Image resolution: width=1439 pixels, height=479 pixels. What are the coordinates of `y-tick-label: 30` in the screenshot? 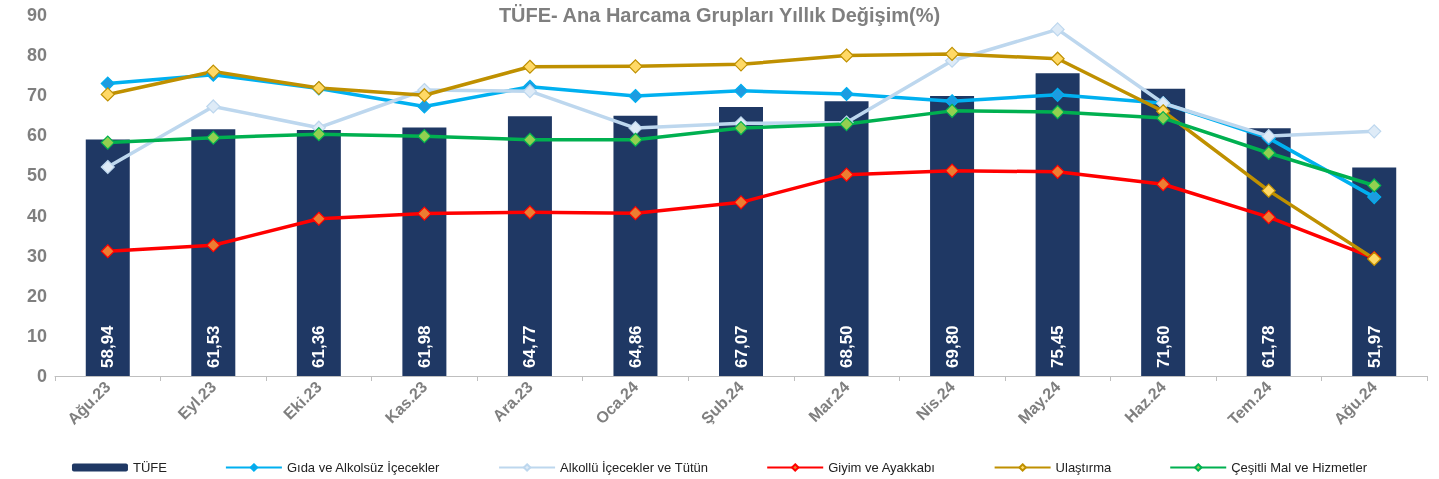 It's located at (36, 255).